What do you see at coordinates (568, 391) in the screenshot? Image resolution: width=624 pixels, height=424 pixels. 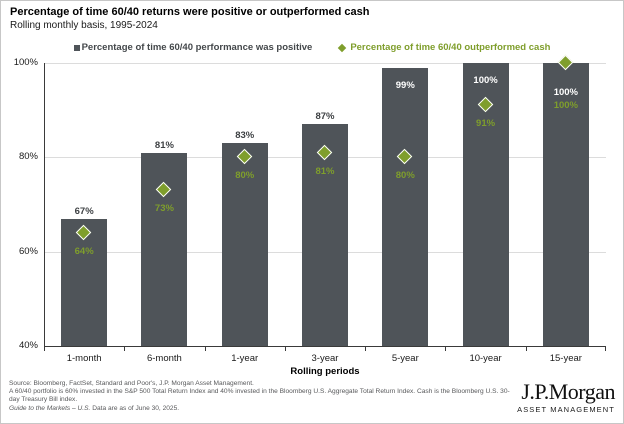 I see `jpmorgan-logo: J.P.Morgan` at bounding box center [568, 391].